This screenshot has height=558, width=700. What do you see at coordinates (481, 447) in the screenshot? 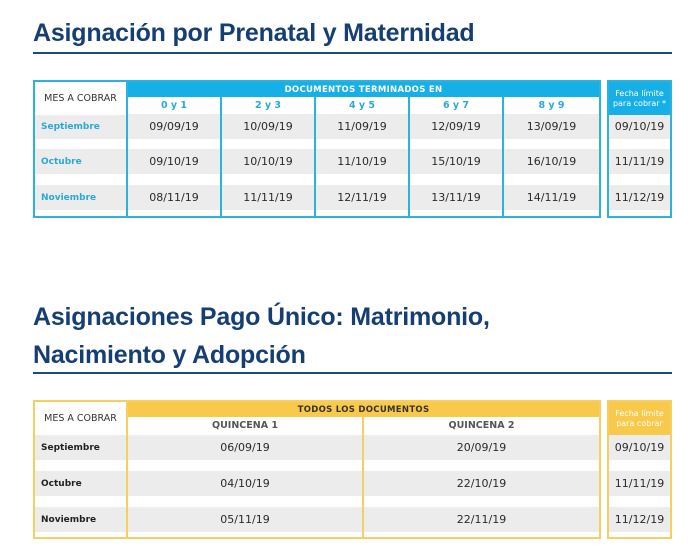
I see `date-cell: 20/09/19` at bounding box center [481, 447].